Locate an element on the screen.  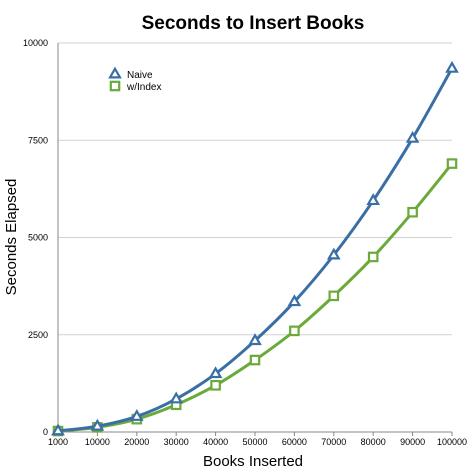
y-tick-label-0: 0 is located at coordinates (45, 432).